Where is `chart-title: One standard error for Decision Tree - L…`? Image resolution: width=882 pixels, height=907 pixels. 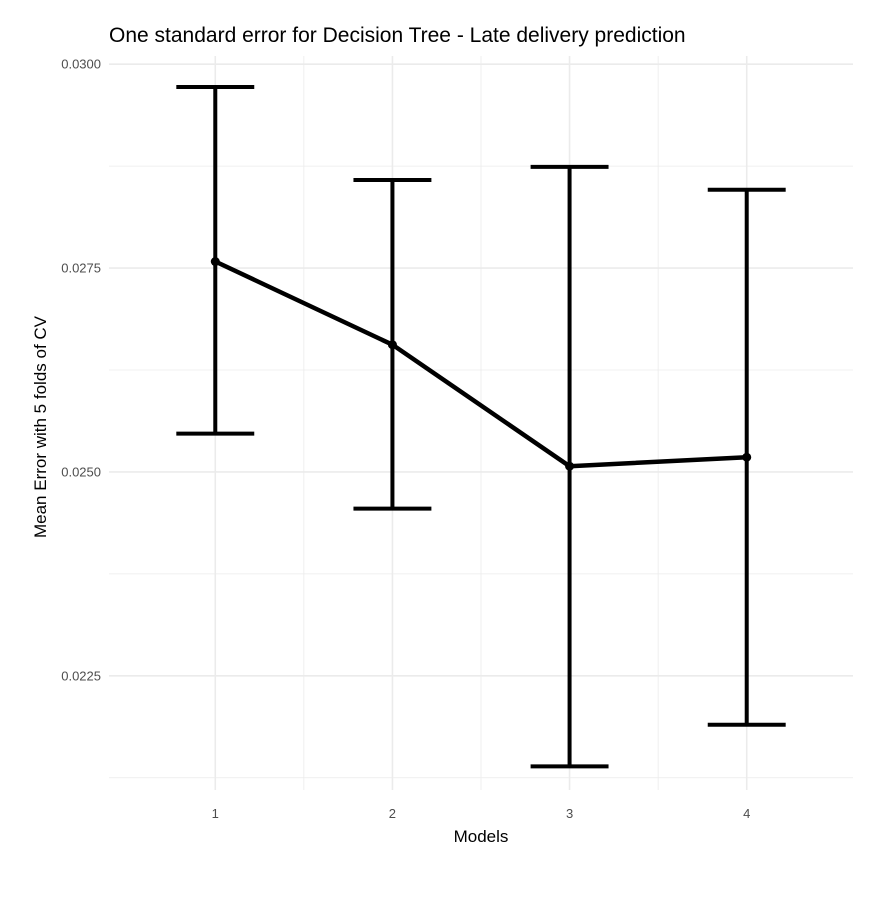 chart-title: One standard error for Decision Tree - L… is located at coordinates (397, 35).